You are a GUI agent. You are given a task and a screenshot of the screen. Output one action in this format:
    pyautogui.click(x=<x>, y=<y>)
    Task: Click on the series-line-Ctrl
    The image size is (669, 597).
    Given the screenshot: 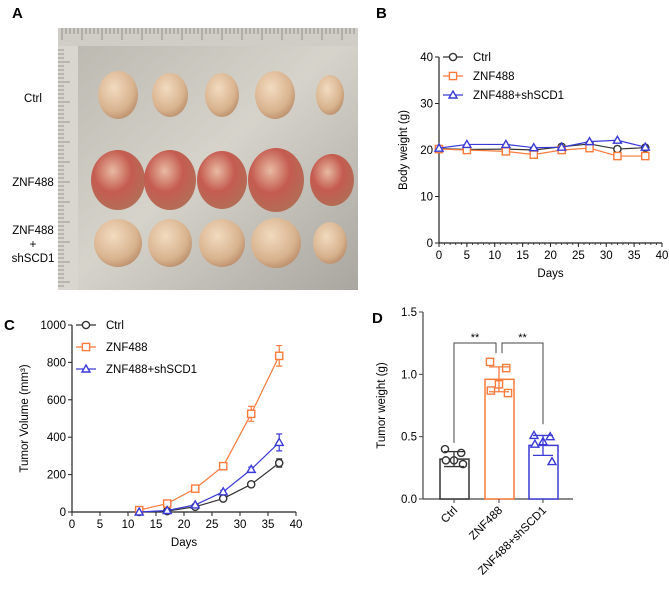 What is the action you would take?
    pyautogui.click(x=542, y=147)
    